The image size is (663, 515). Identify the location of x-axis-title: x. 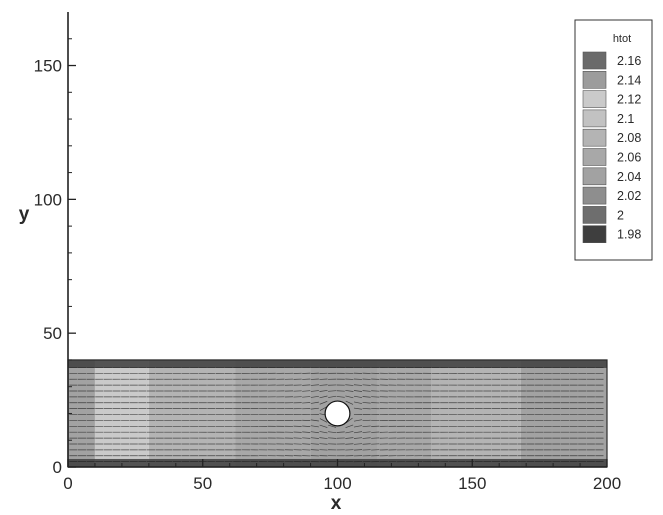
(336, 503).